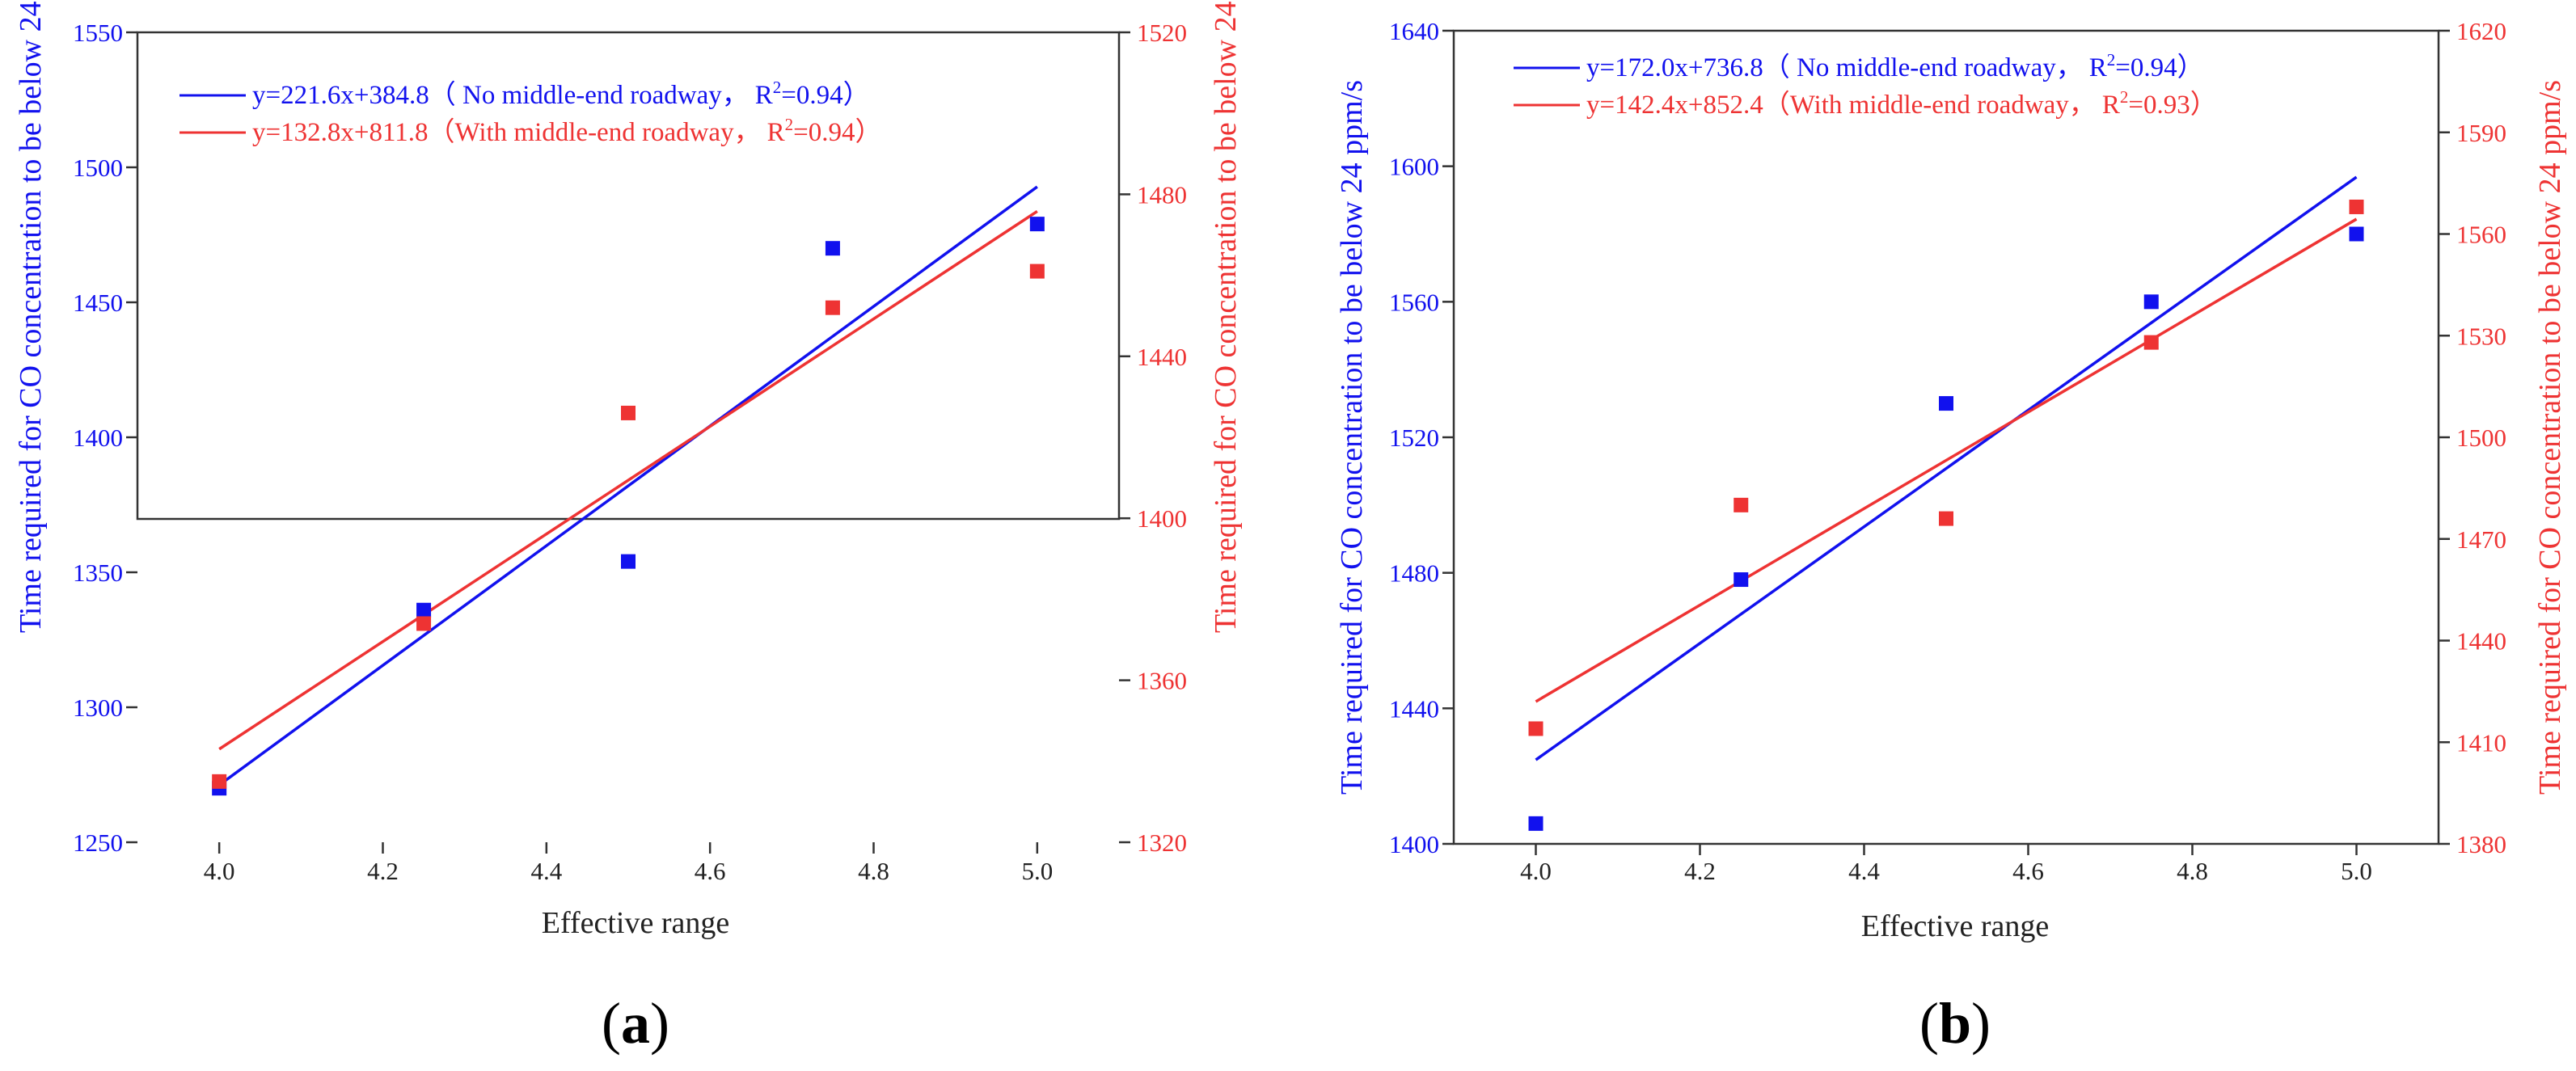  What do you see at coordinates (98, 708) in the screenshot?
I see `panel-a-y-left-tick-label: 1300` at bounding box center [98, 708].